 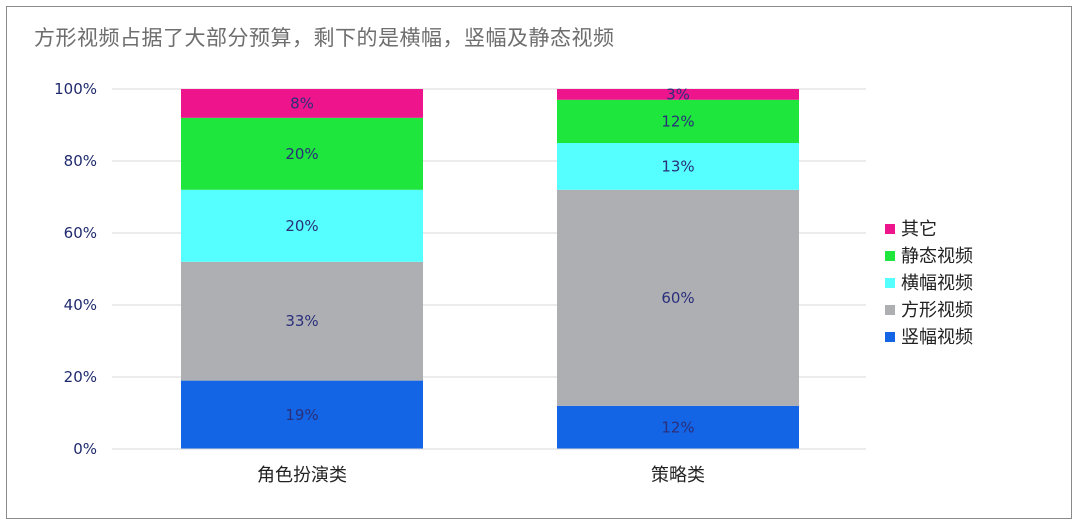 I want to click on data-label: 8%, so click(x=302, y=103).